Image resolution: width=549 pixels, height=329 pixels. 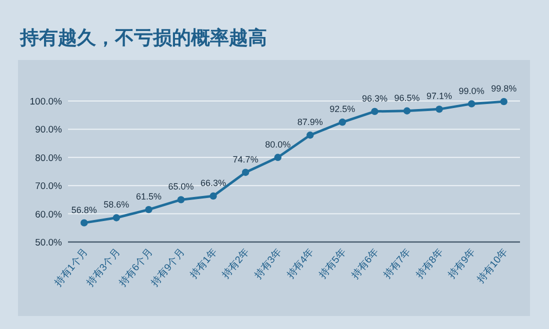 I want to click on y-tick-label: 100.0%, so click(x=46, y=102).